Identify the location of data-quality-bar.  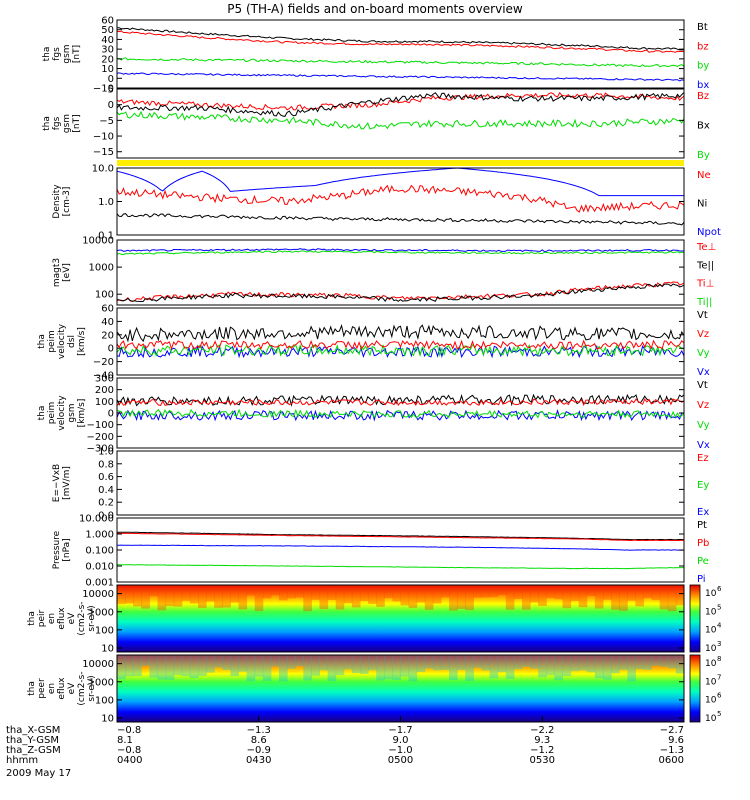
(400, 163).